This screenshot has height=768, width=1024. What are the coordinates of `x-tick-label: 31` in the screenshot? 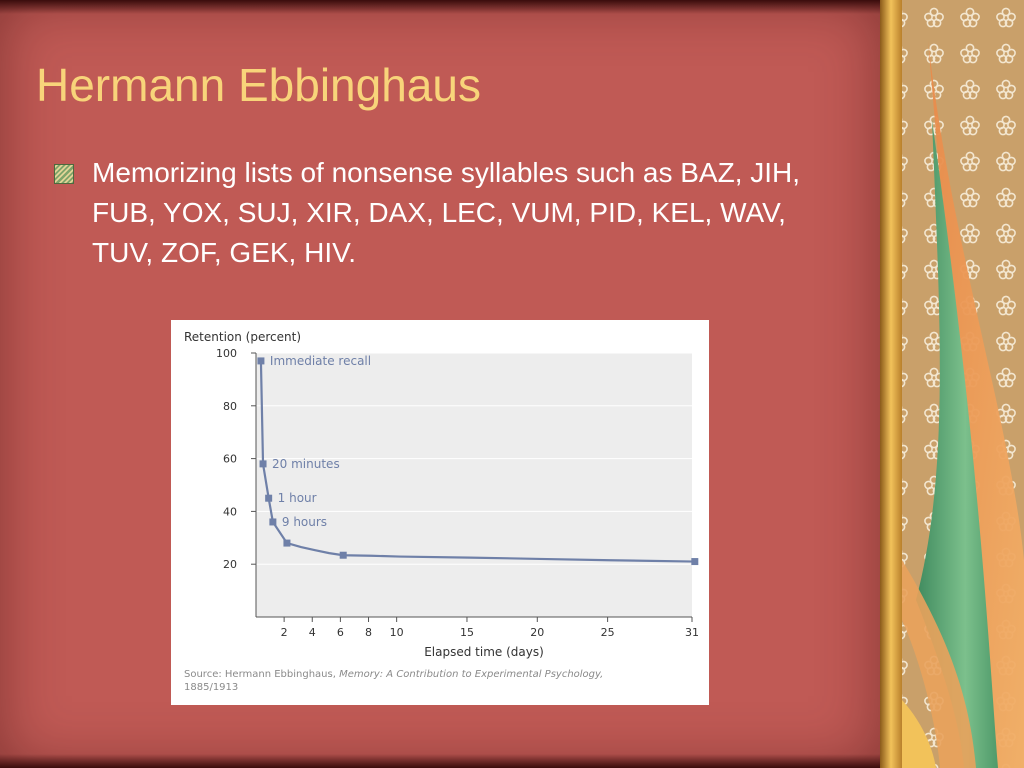 It's located at (692, 632).